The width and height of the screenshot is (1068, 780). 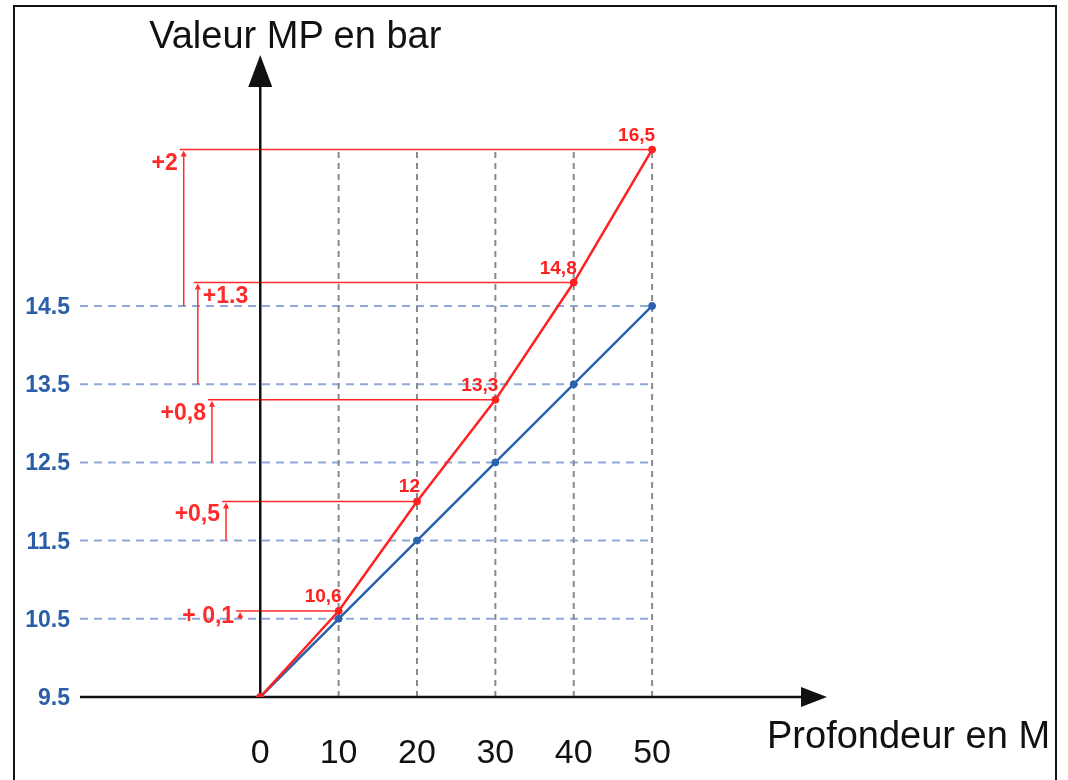 I want to click on annotation: +0,8, so click(x=183, y=411).